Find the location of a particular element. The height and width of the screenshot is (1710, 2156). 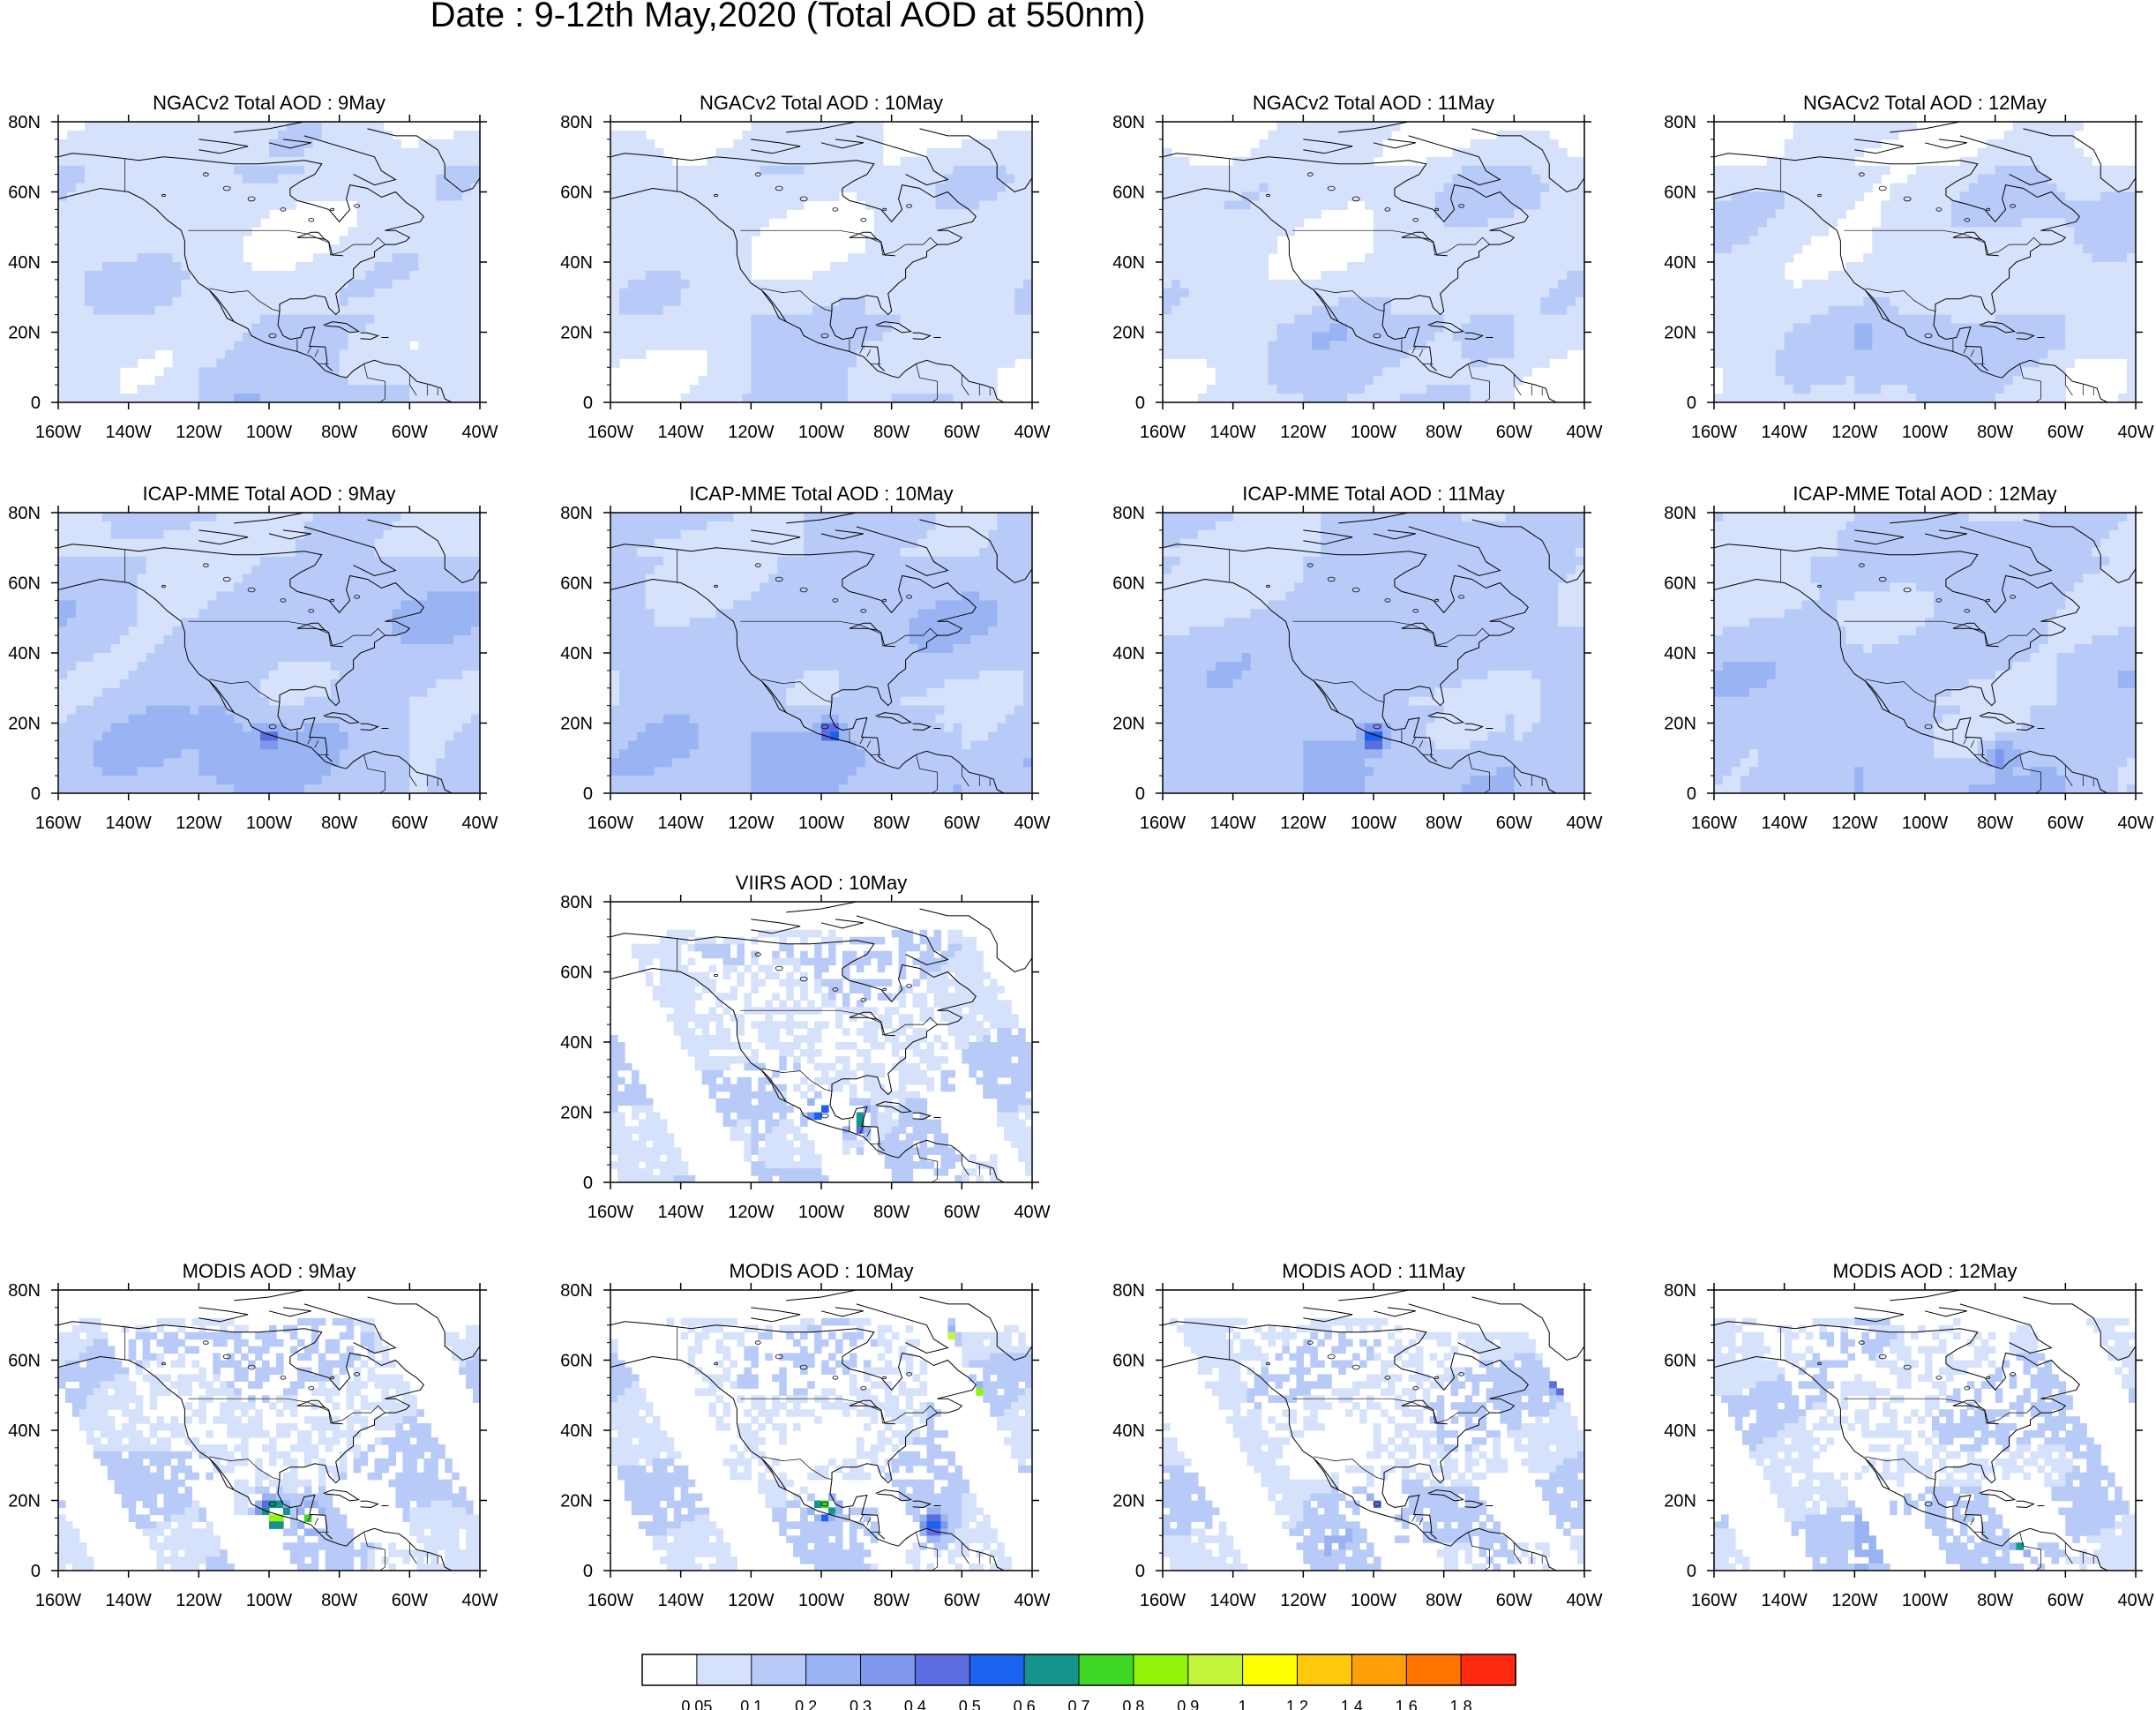

panel-title: MODIS AOD : 11May is located at coordinates (1373, 1271).